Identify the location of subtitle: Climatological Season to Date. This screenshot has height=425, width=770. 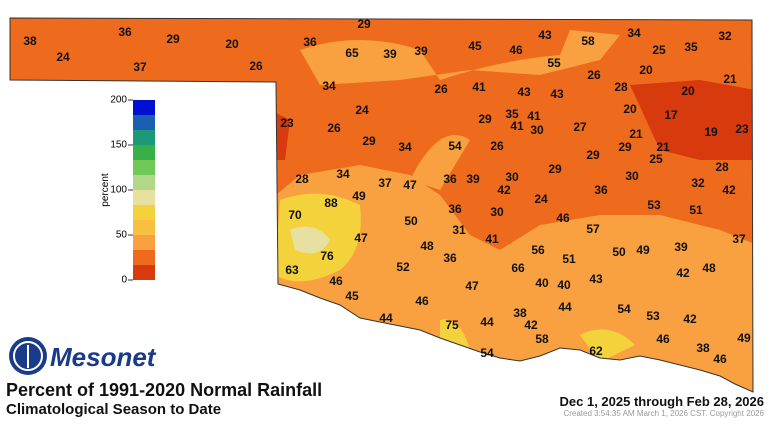
(113, 409).